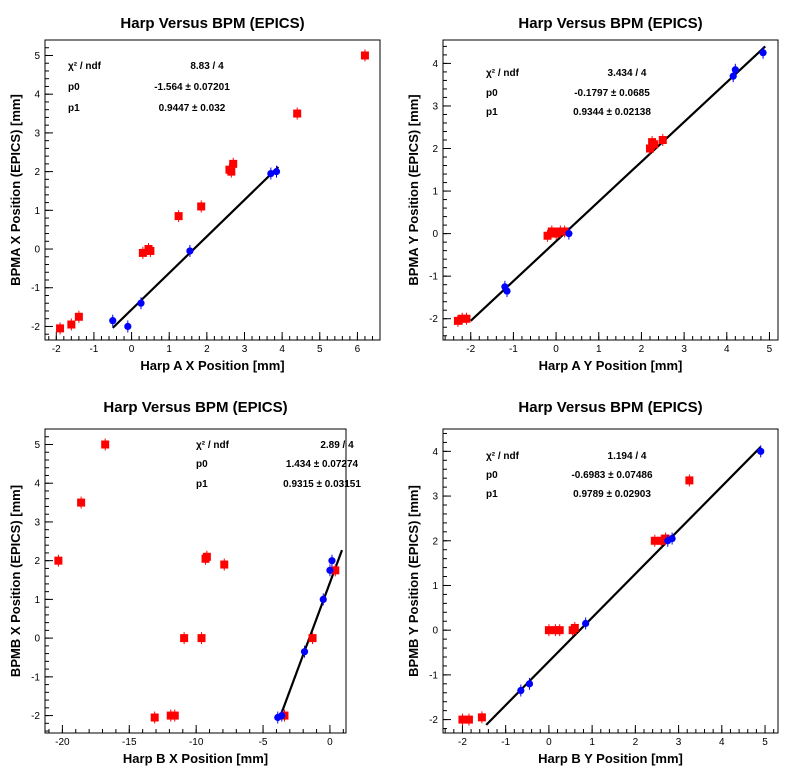 This screenshot has width=796, height=772. What do you see at coordinates (62, 742) in the screenshot?
I see `x-tick-label: -20` at bounding box center [62, 742].